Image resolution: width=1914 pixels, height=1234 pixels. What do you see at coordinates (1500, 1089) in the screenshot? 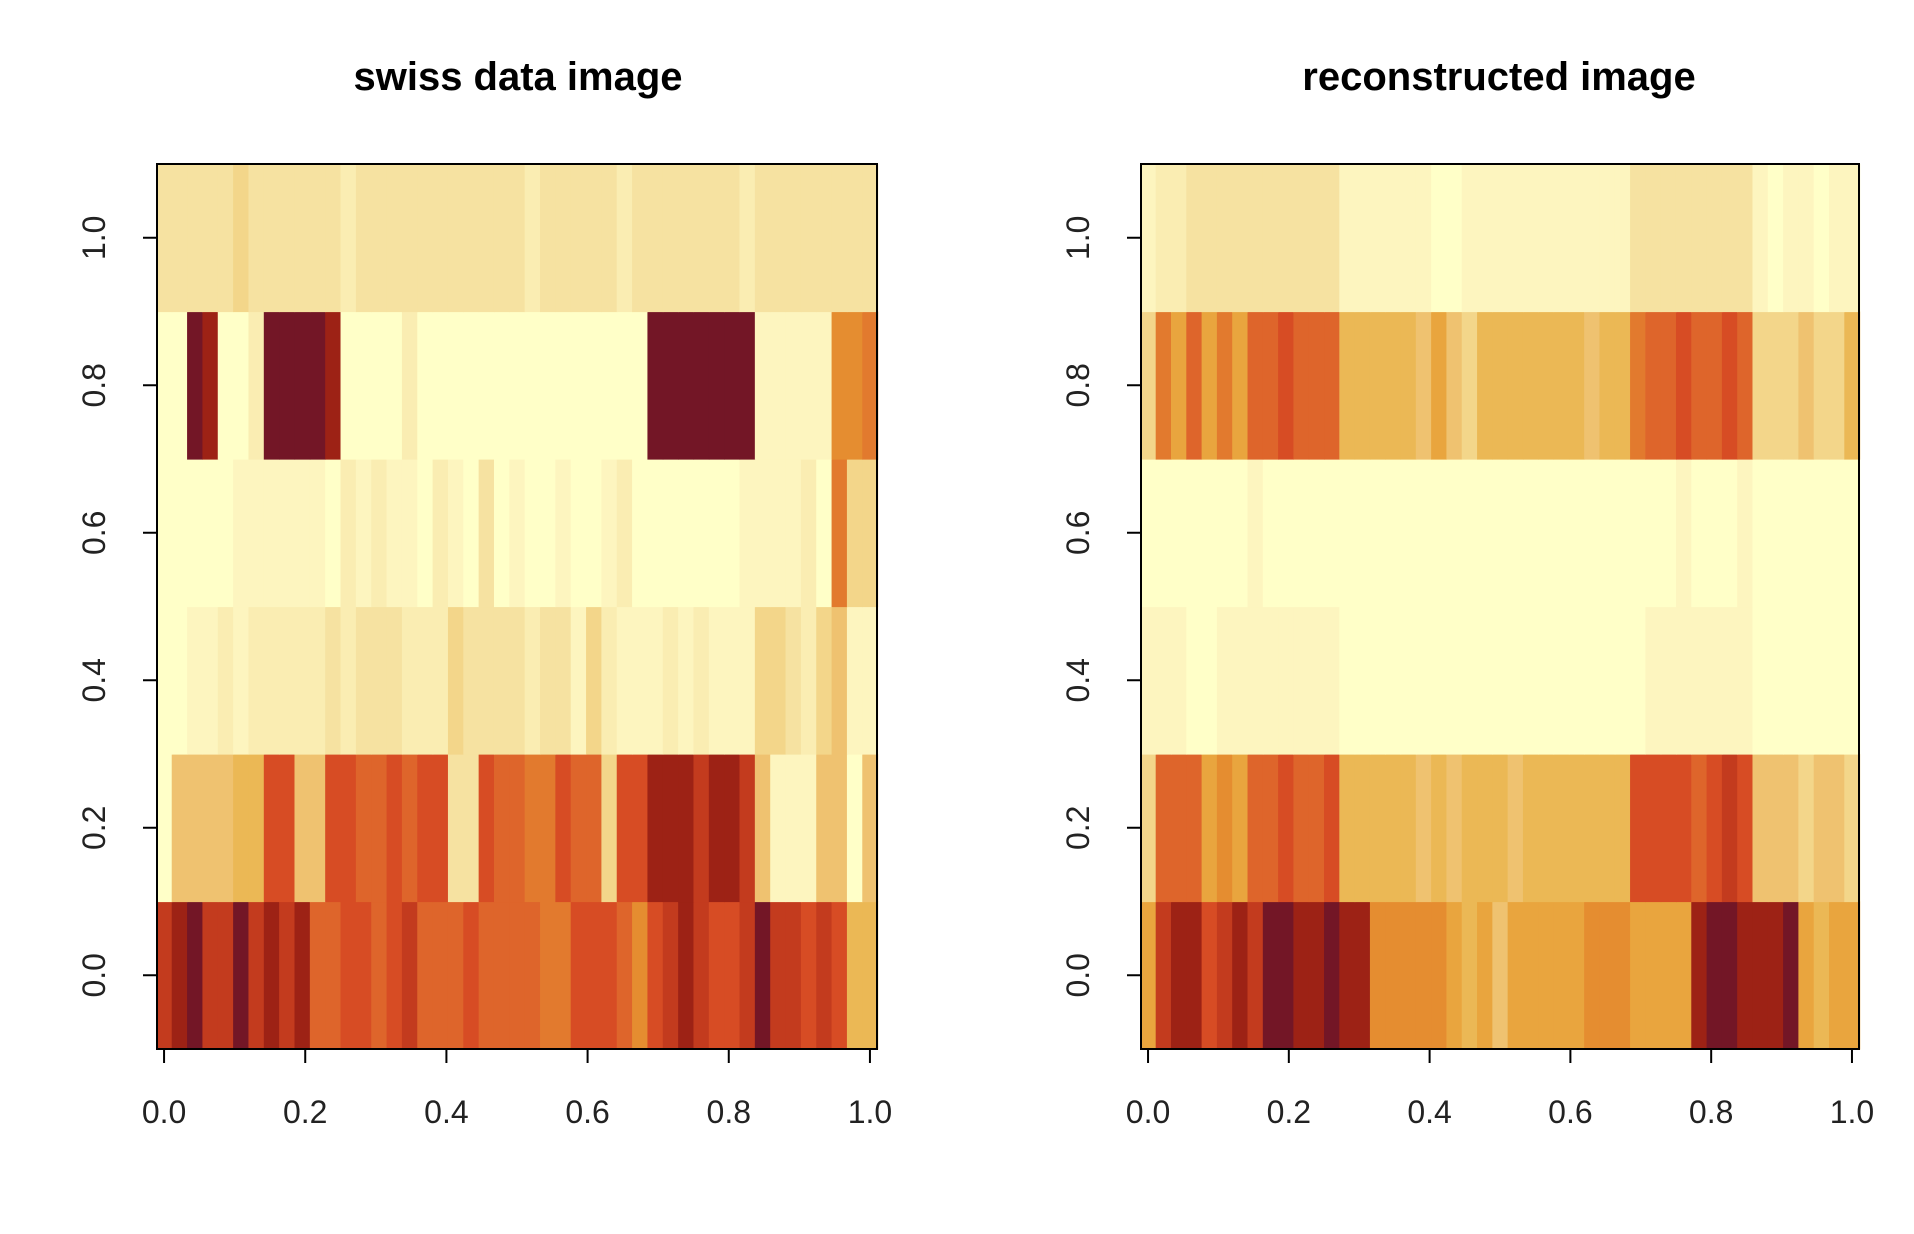
I see `x-axis: 0.0 0.2 0.4 0.6 0.8 1.0` at bounding box center [1500, 1089].